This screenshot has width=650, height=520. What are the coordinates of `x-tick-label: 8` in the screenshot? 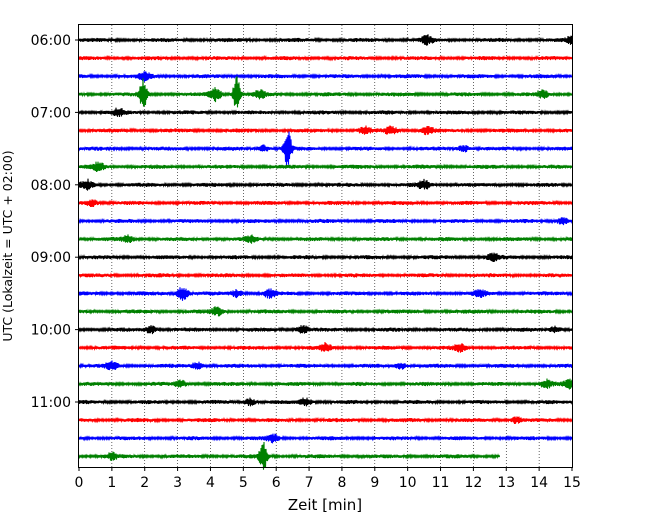 It's located at (341, 483).